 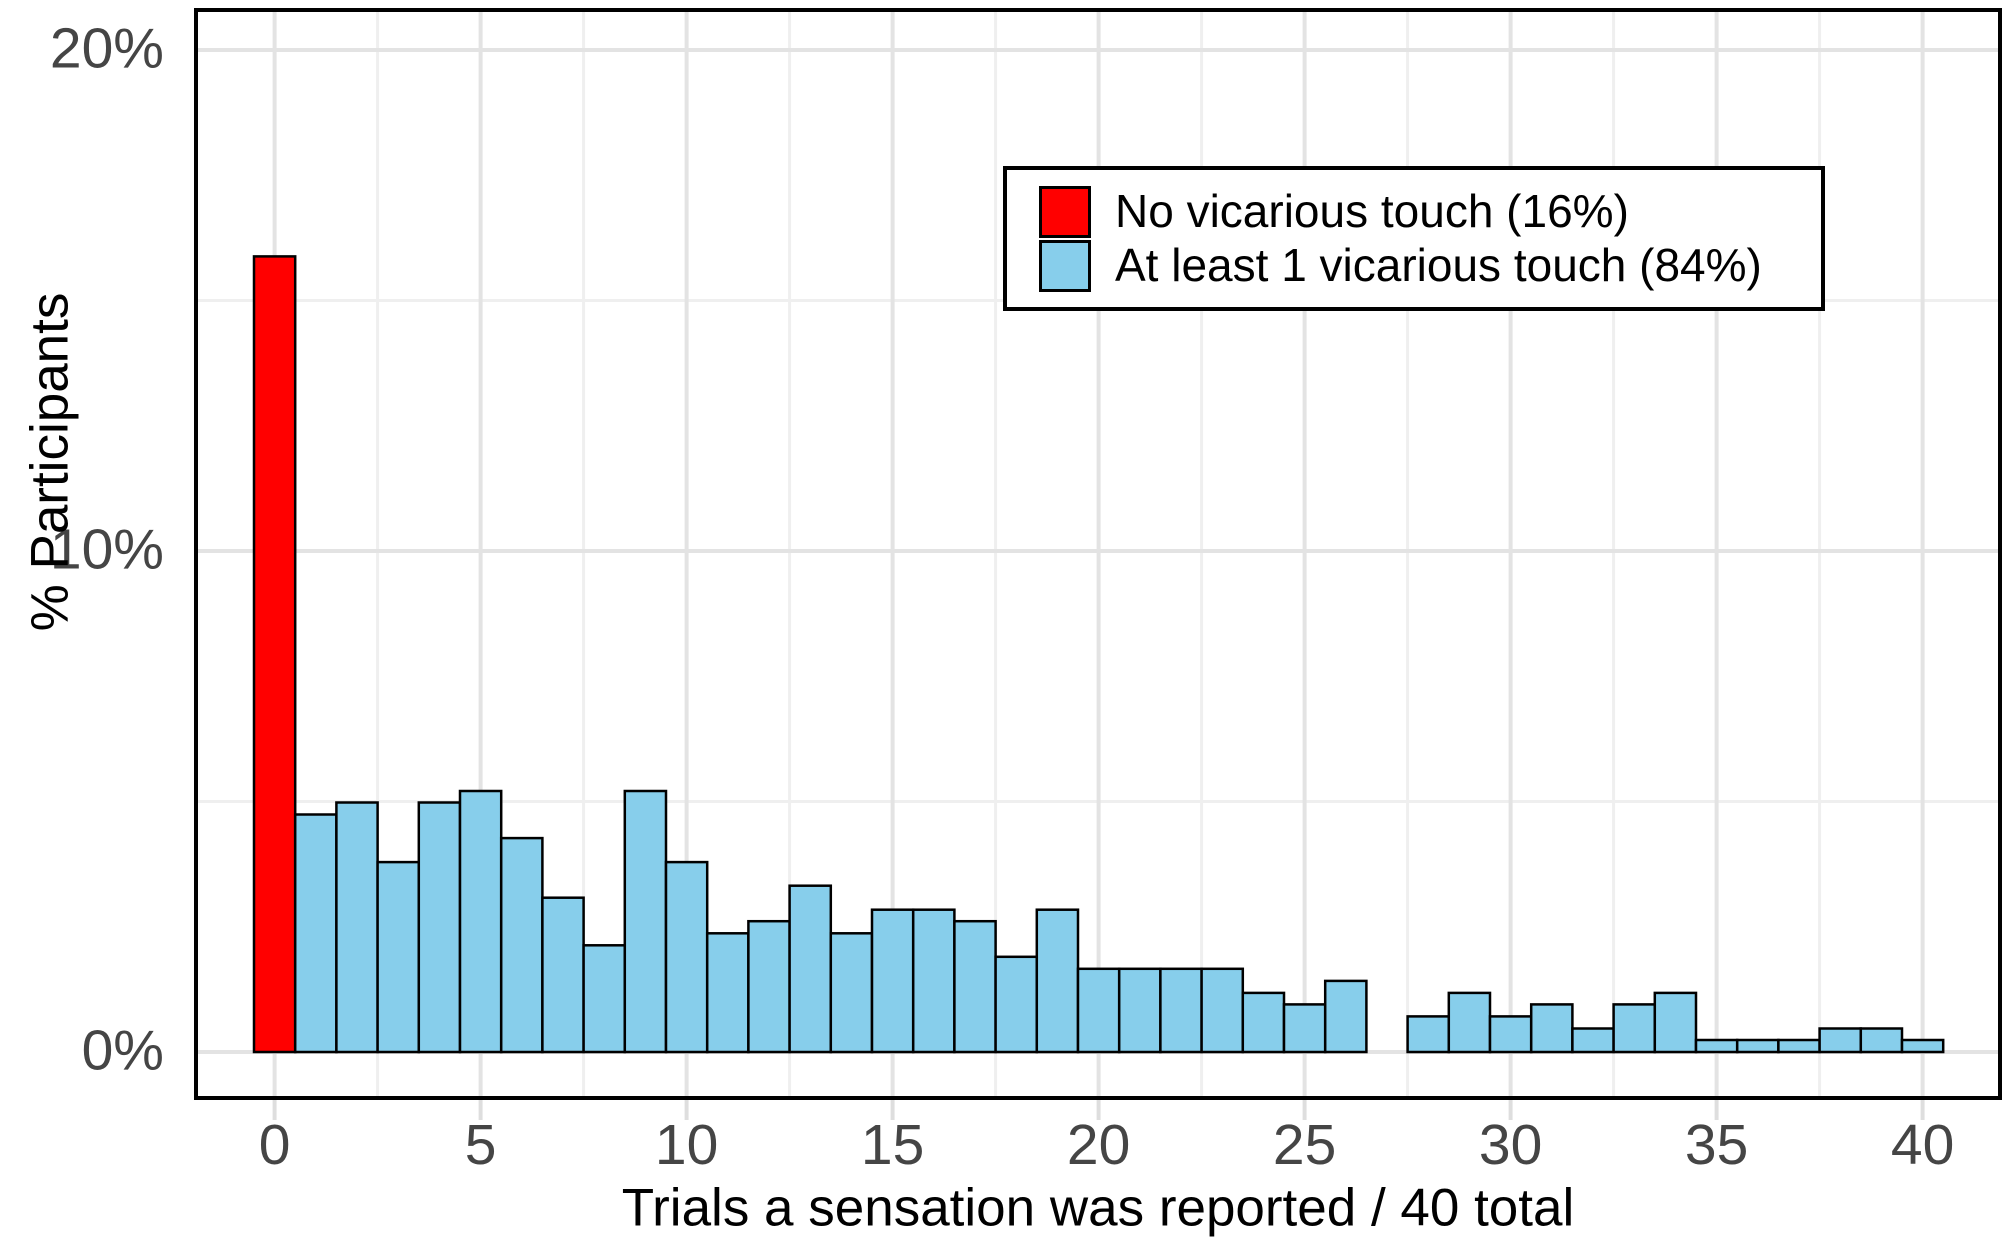 What do you see at coordinates (1438, 265) in the screenshot?
I see `legend-label: At least 1 vicarious touch (84%)` at bounding box center [1438, 265].